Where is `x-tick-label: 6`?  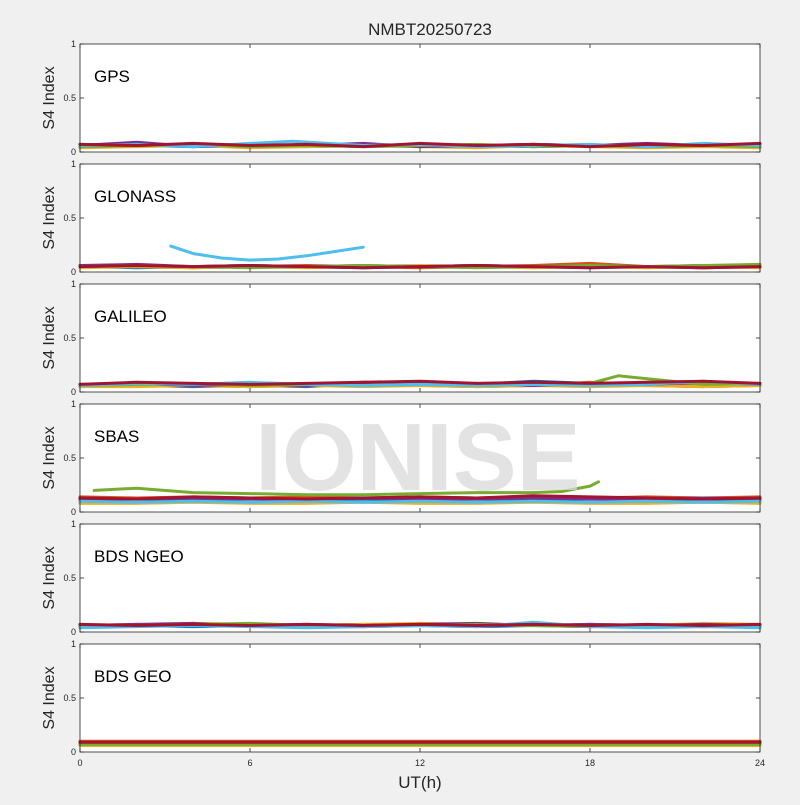
x-tick-label: 6 is located at coordinates (249, 763).